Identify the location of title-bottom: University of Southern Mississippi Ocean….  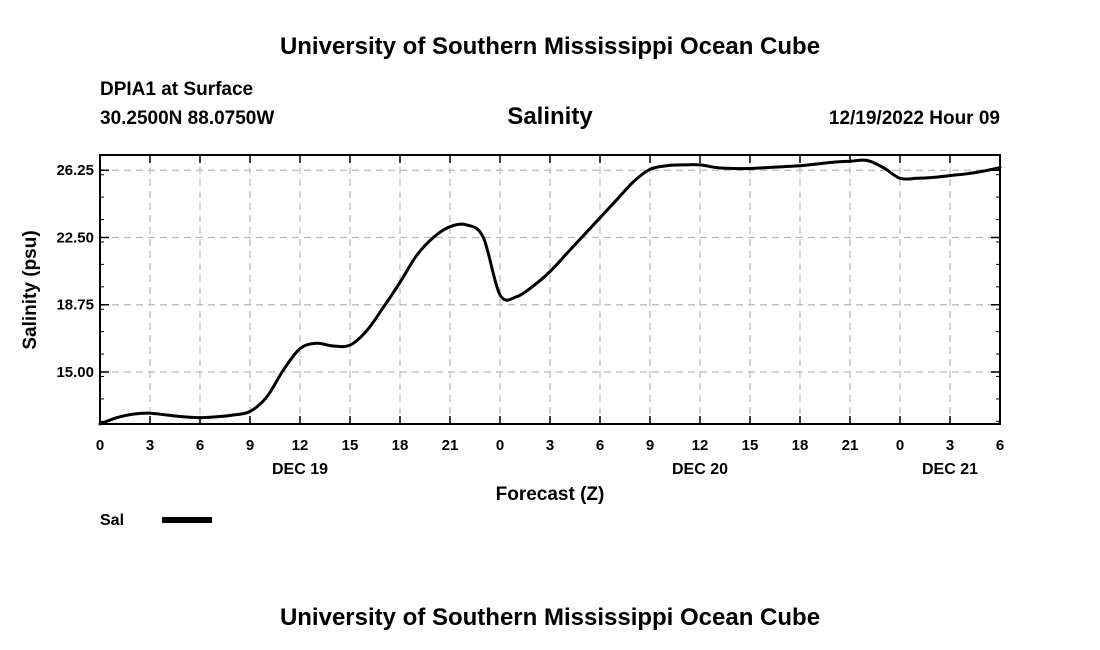
(550, 617).